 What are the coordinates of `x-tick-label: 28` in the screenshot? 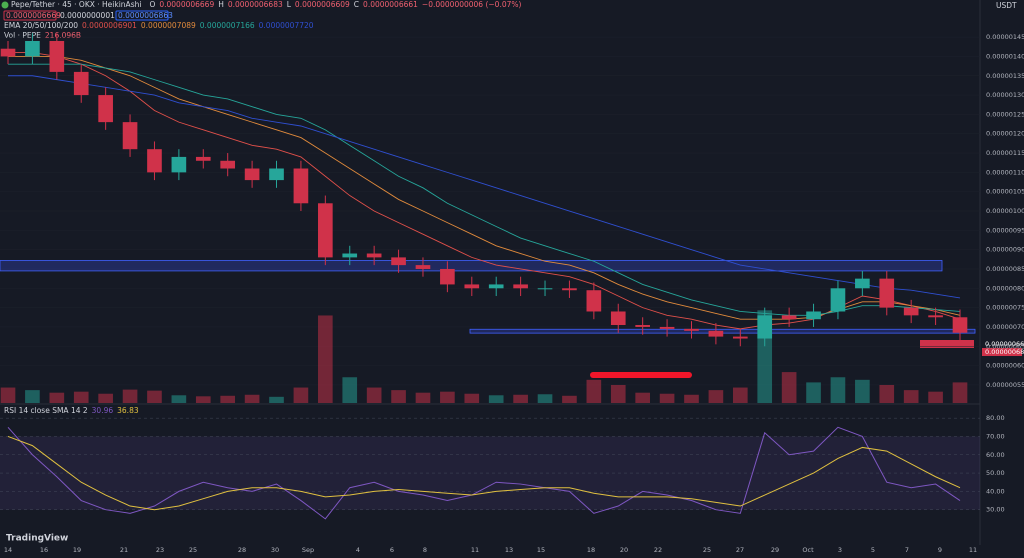 It's located at (242, 550).